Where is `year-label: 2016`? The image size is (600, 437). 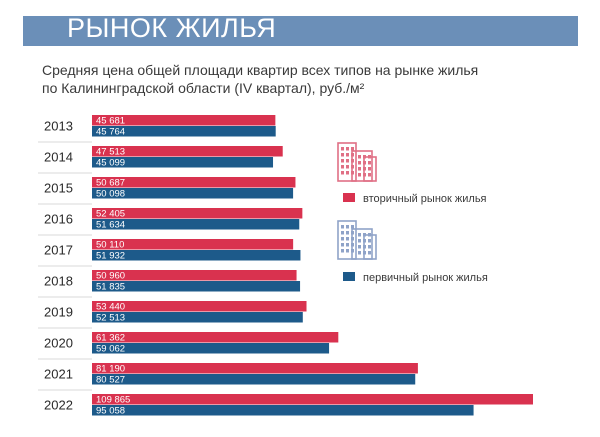
year-label: 2016 is located at coordinates (58, 219).